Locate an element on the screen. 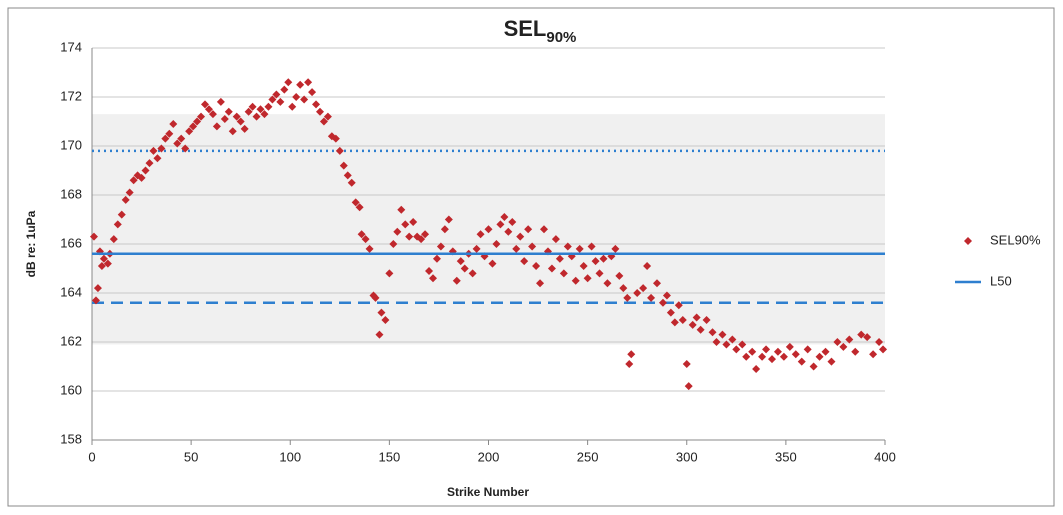  y-tick-label: 170 is located at coordinates (71, 144).